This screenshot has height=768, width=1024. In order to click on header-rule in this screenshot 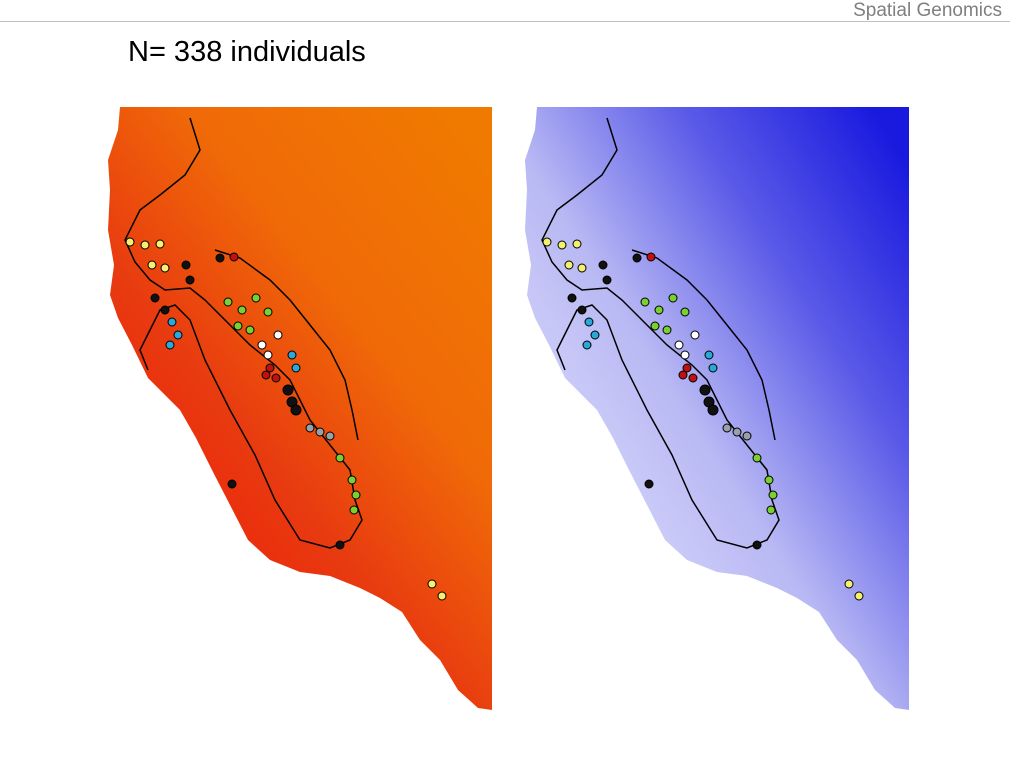, I will do `click(505, 21)`.